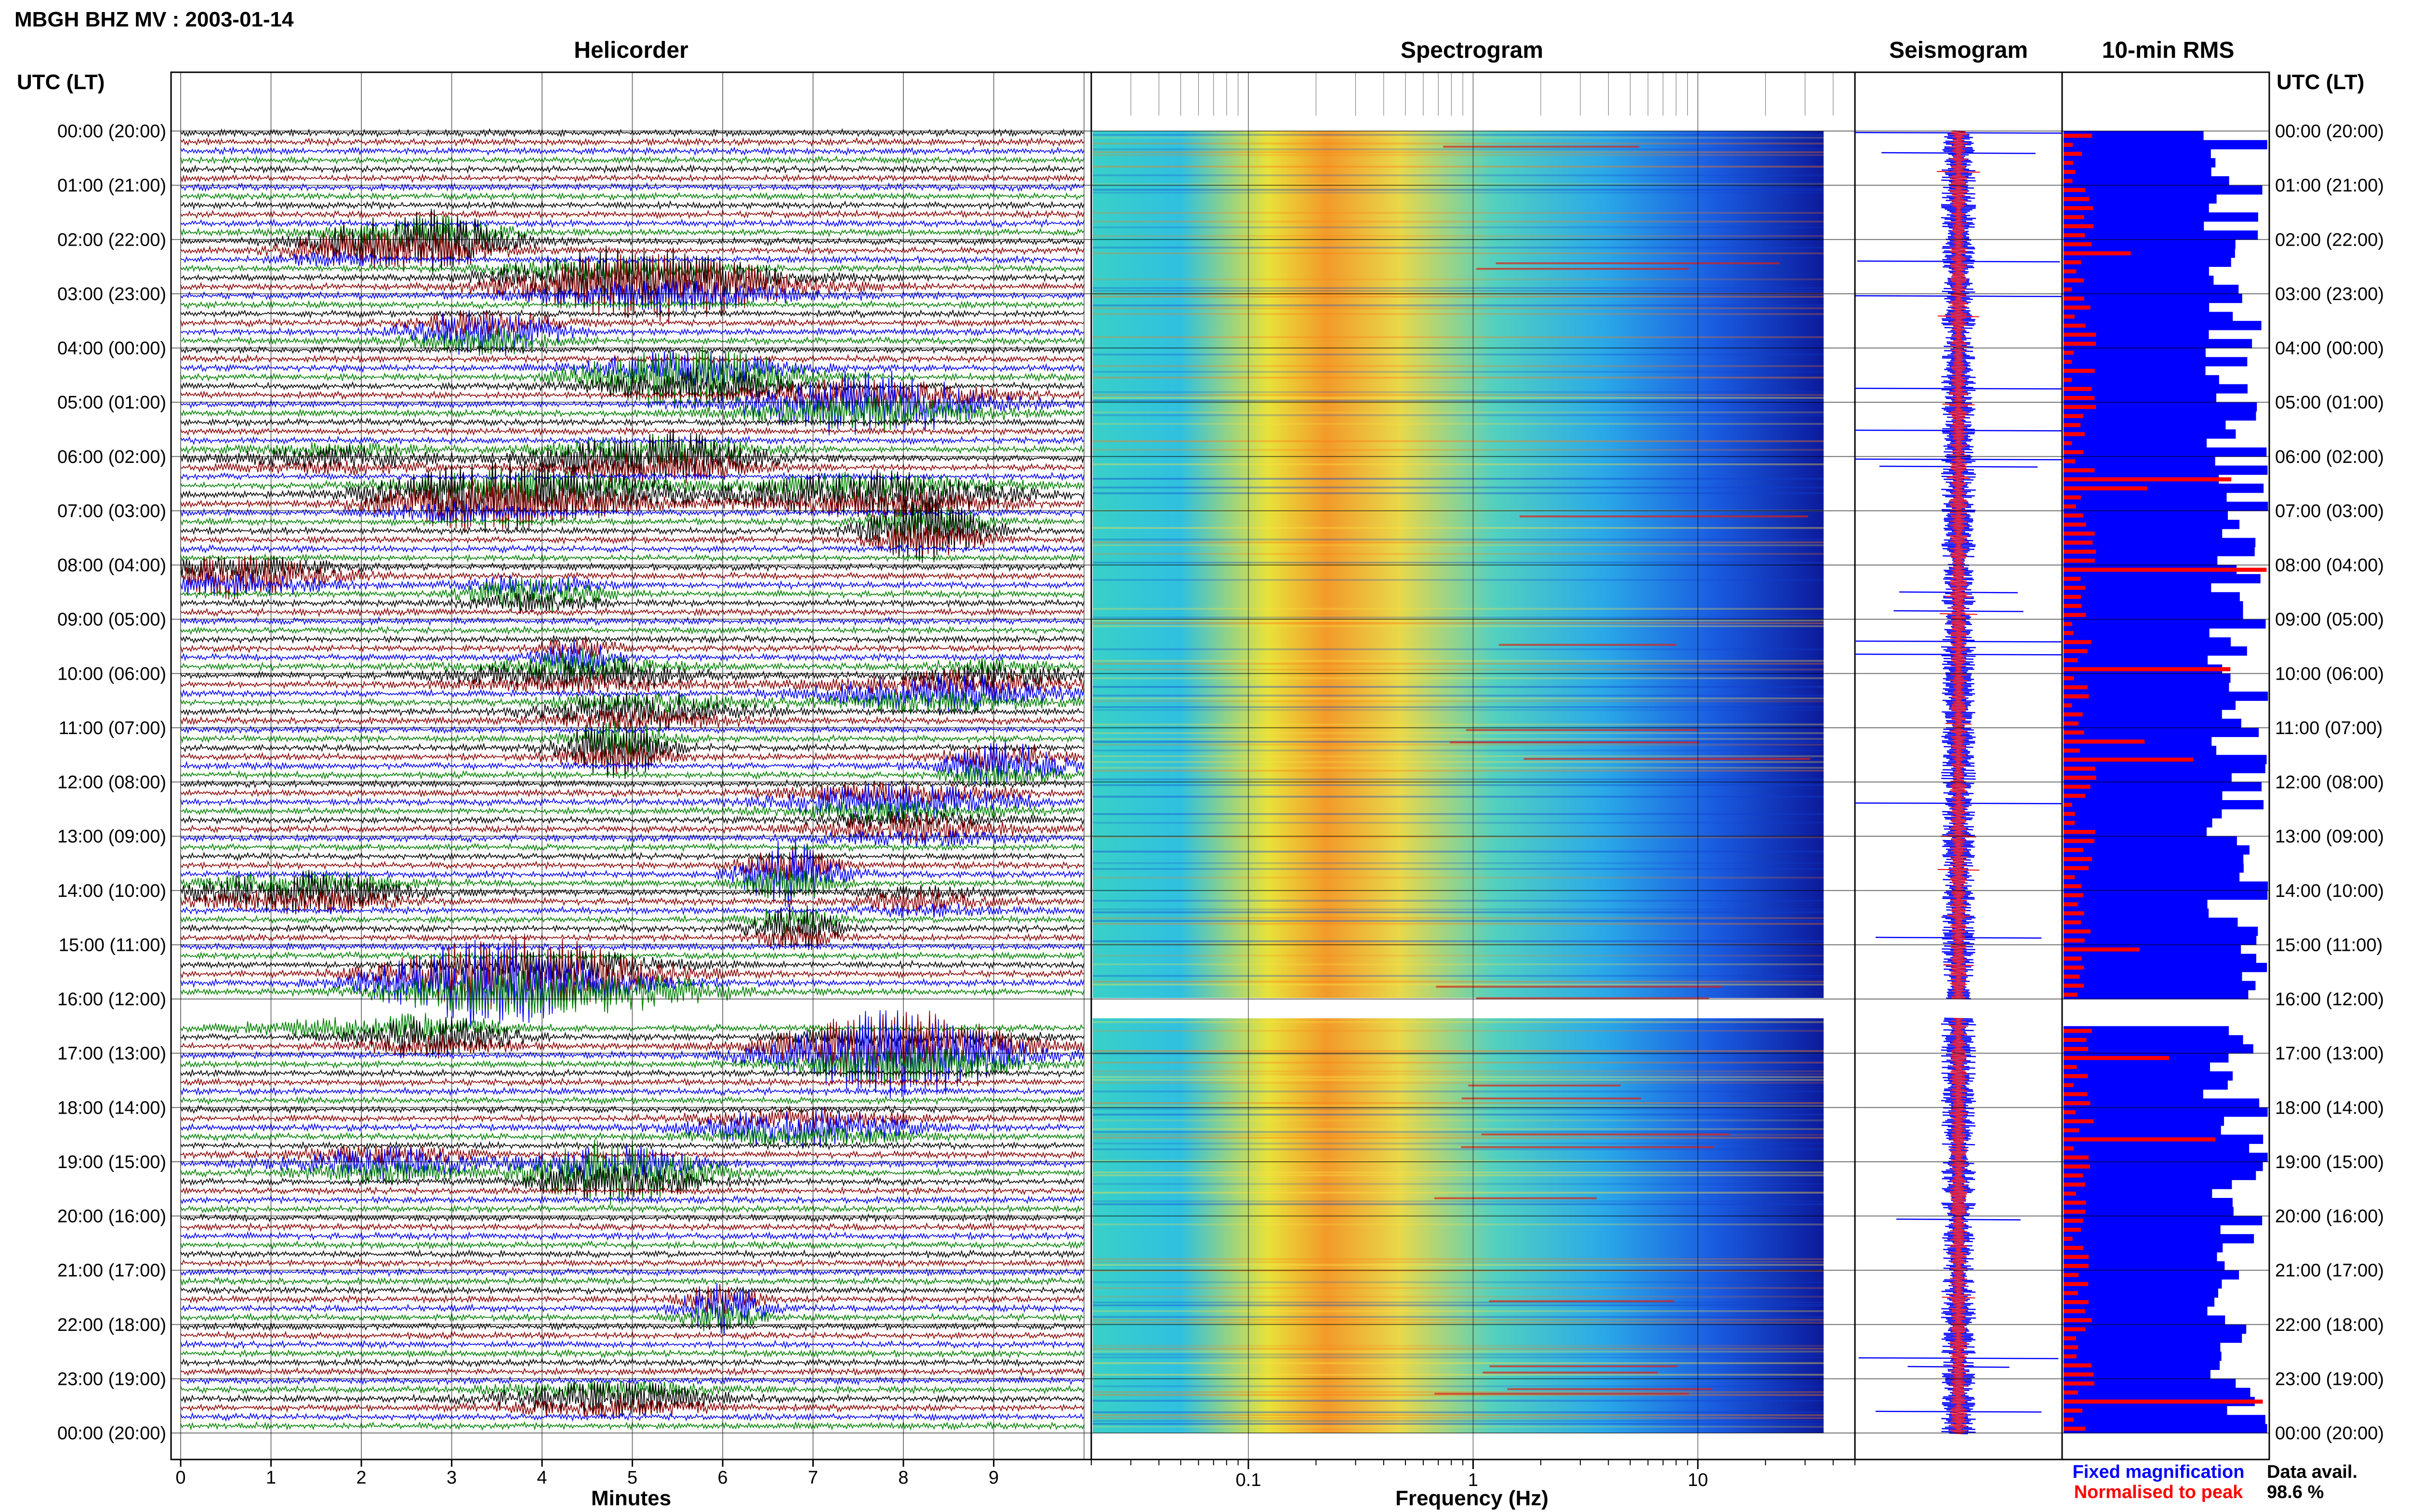 The image size is (2409, 1512). What do you see at coordinates (452, 1478) in the screenshot?
I see `helicorder-tick-label: 3` at bounding box center [452, 1478].